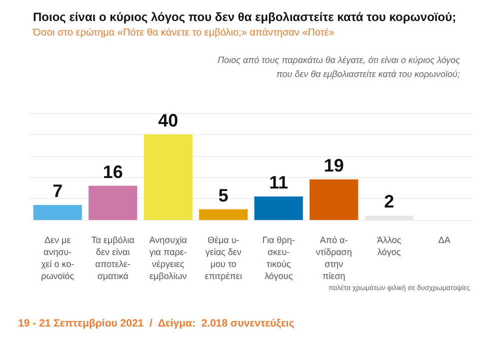 The image size is (500, 339). I want to click on x-tick-label: Ανησυχία για παρε- νέργειες εμβολίων, so click(168, 258).